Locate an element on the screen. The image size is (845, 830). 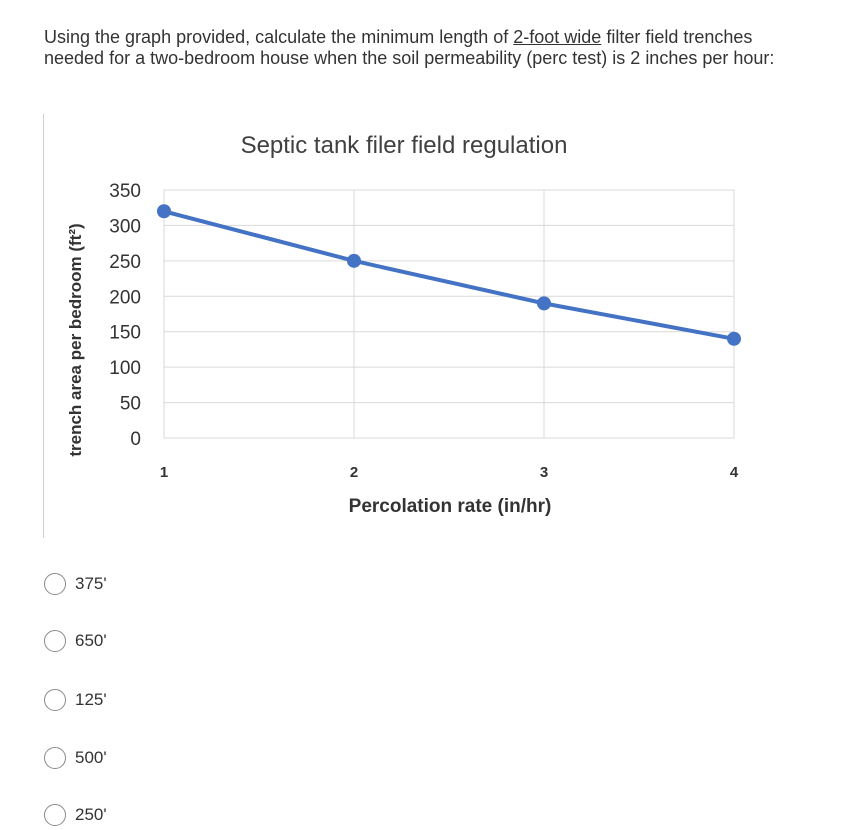
y-tick-label: 0 is located at coordinates (135, 439).